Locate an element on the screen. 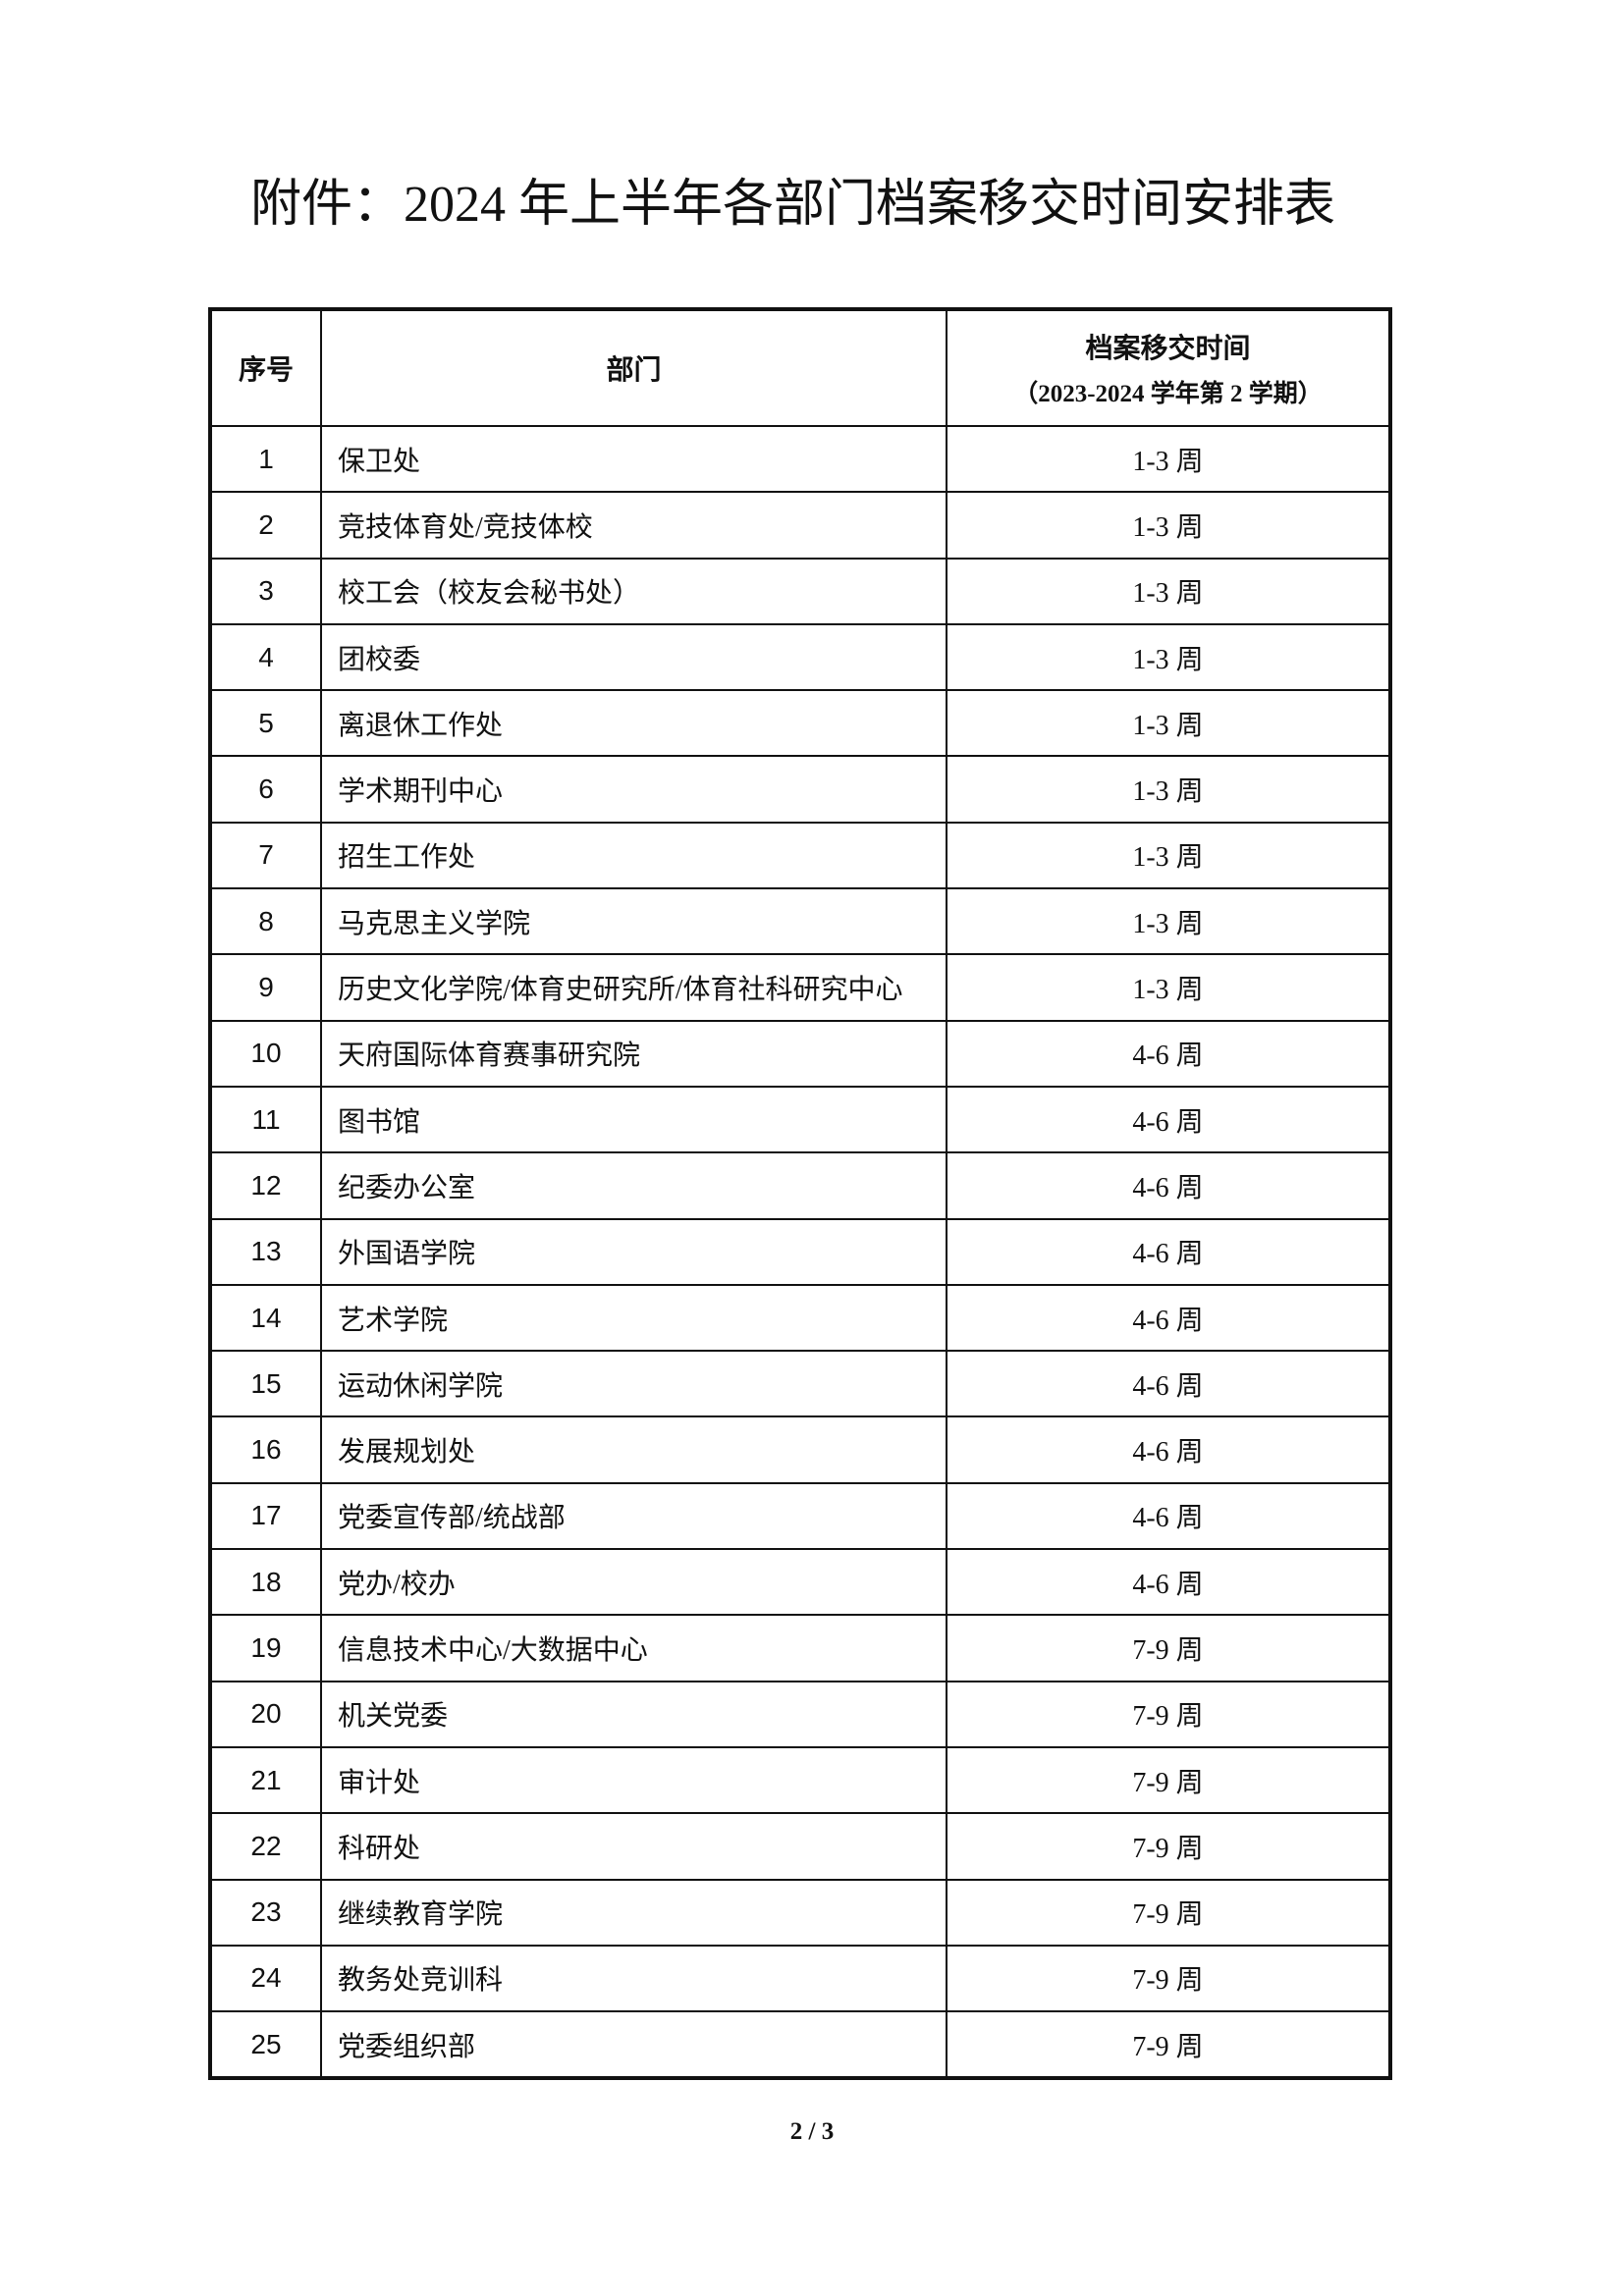  table-cell: 团校委 is located at coordinates (633, 657).